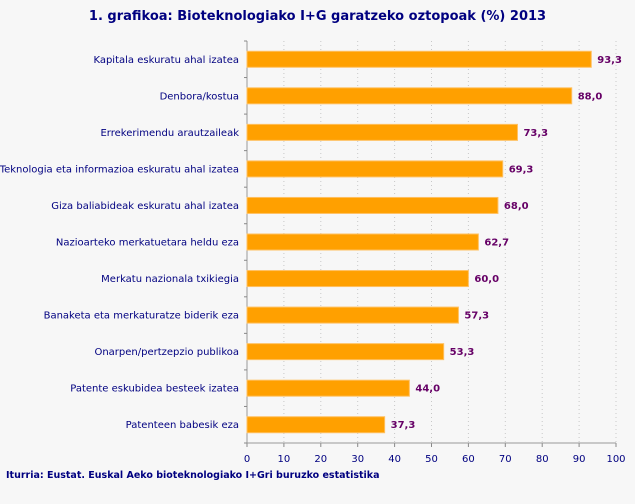  Describe the element at coordinates (486, 279) in the screenshot. I see `data-label: 60,0` at that location.